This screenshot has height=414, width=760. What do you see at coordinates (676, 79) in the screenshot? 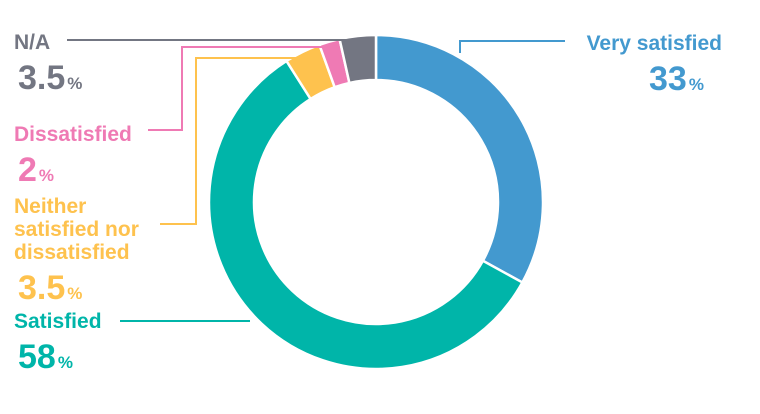
I see `value-very-satisfied: 33%` at bounding box center [676, 79].